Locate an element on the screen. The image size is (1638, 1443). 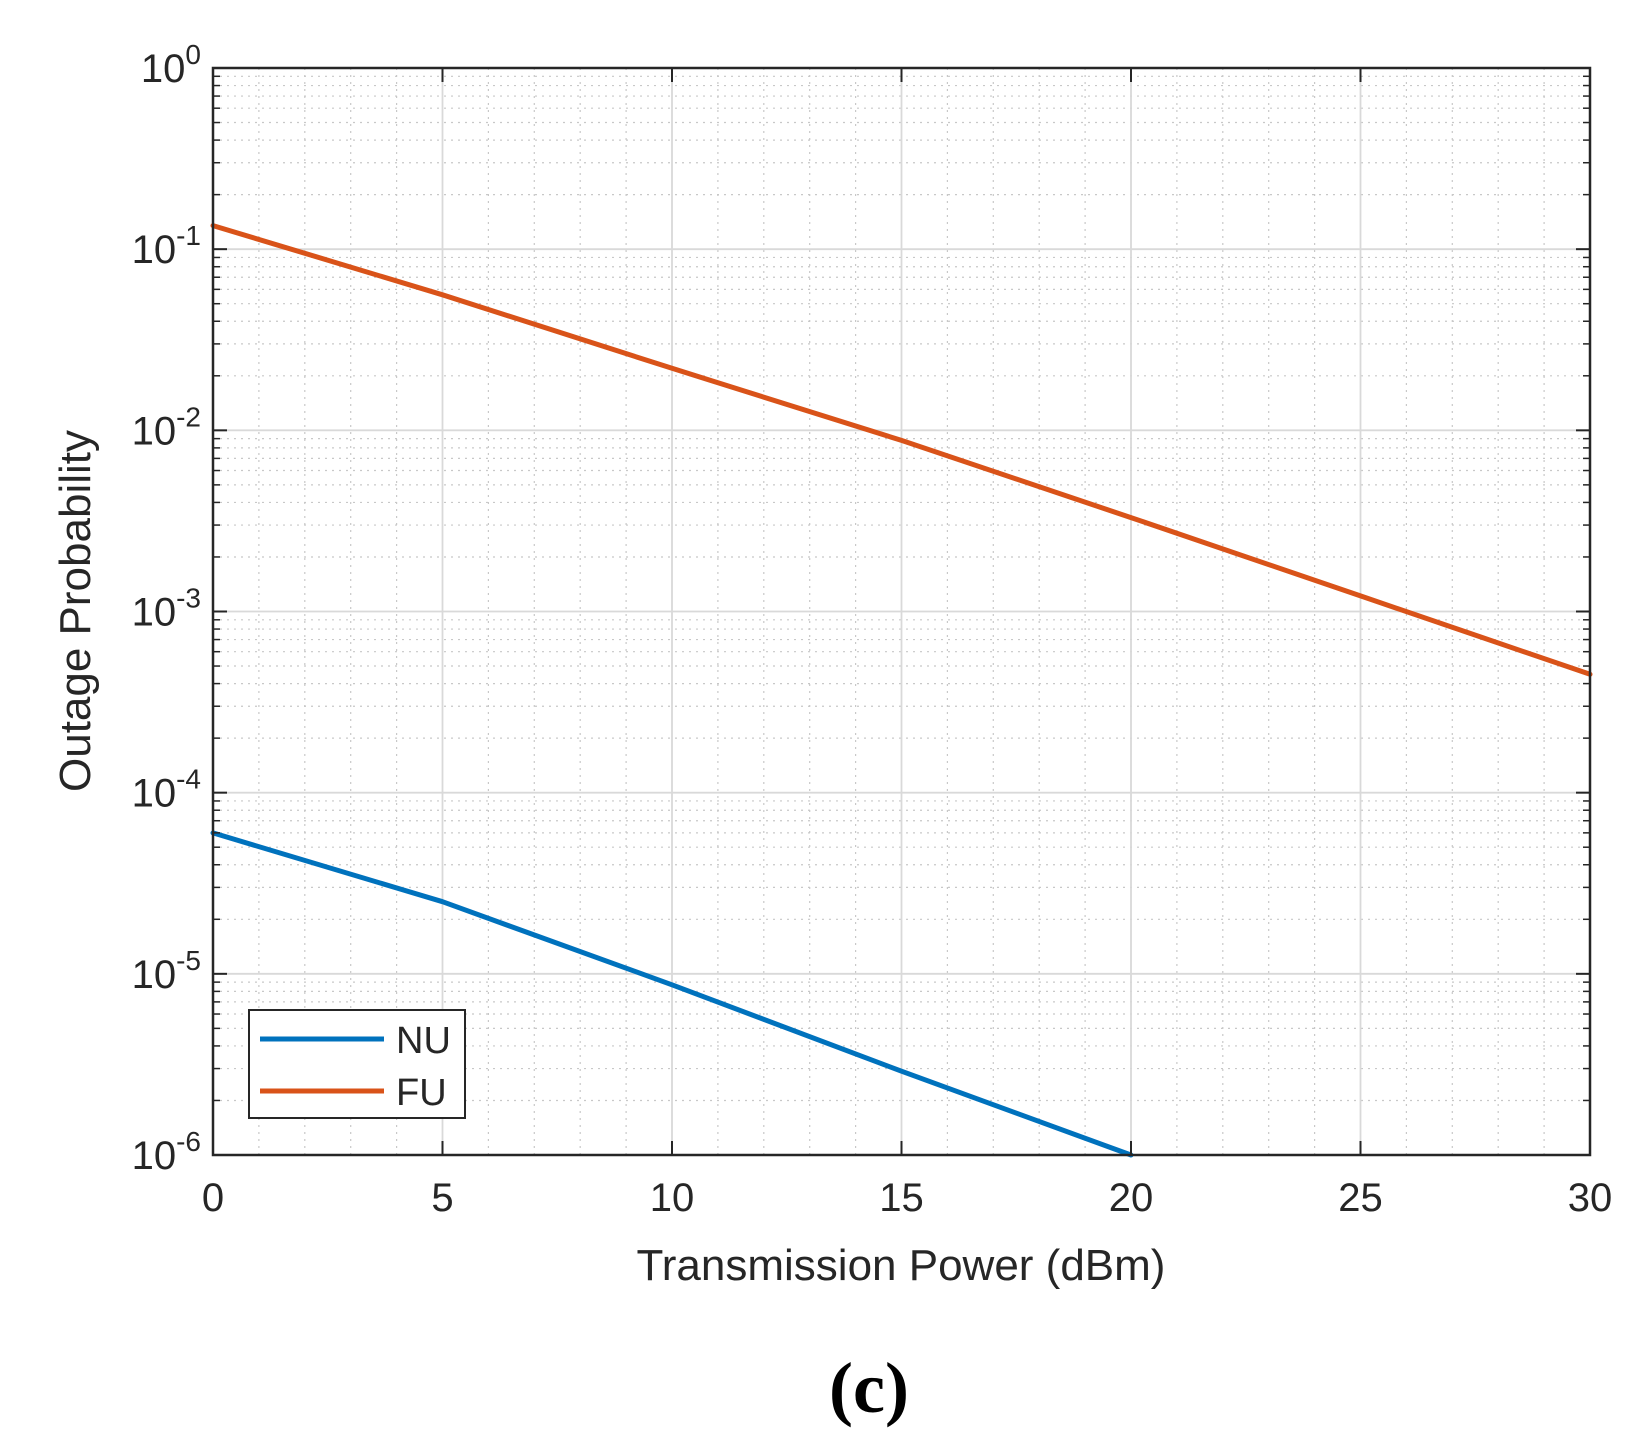
legend-box is located at coordinates (357, 1064).